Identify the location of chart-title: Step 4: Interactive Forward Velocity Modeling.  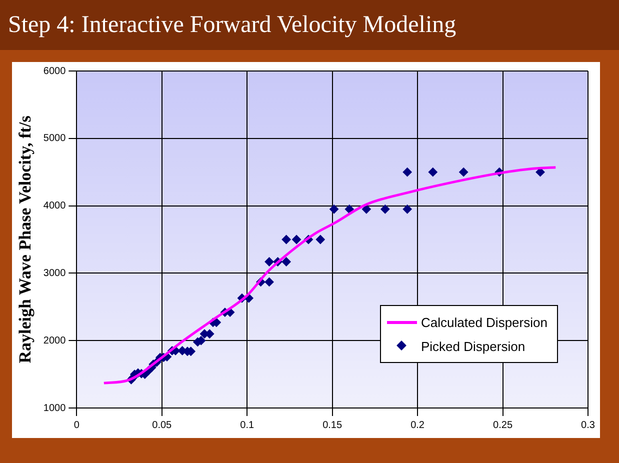
(309, 25).